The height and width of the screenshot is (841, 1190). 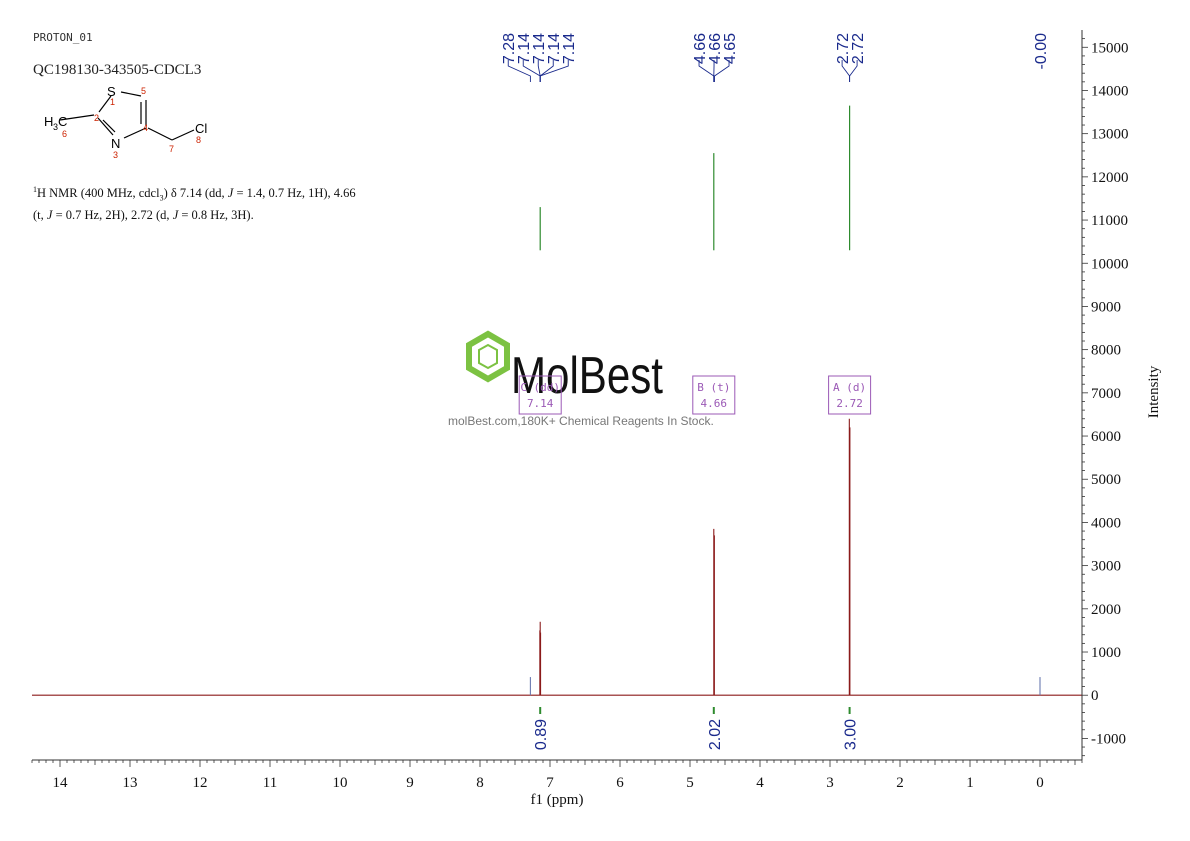 I want to click on nmr-line1-b: ) δ 7.14 (dd,, so click(x=195, y=193).